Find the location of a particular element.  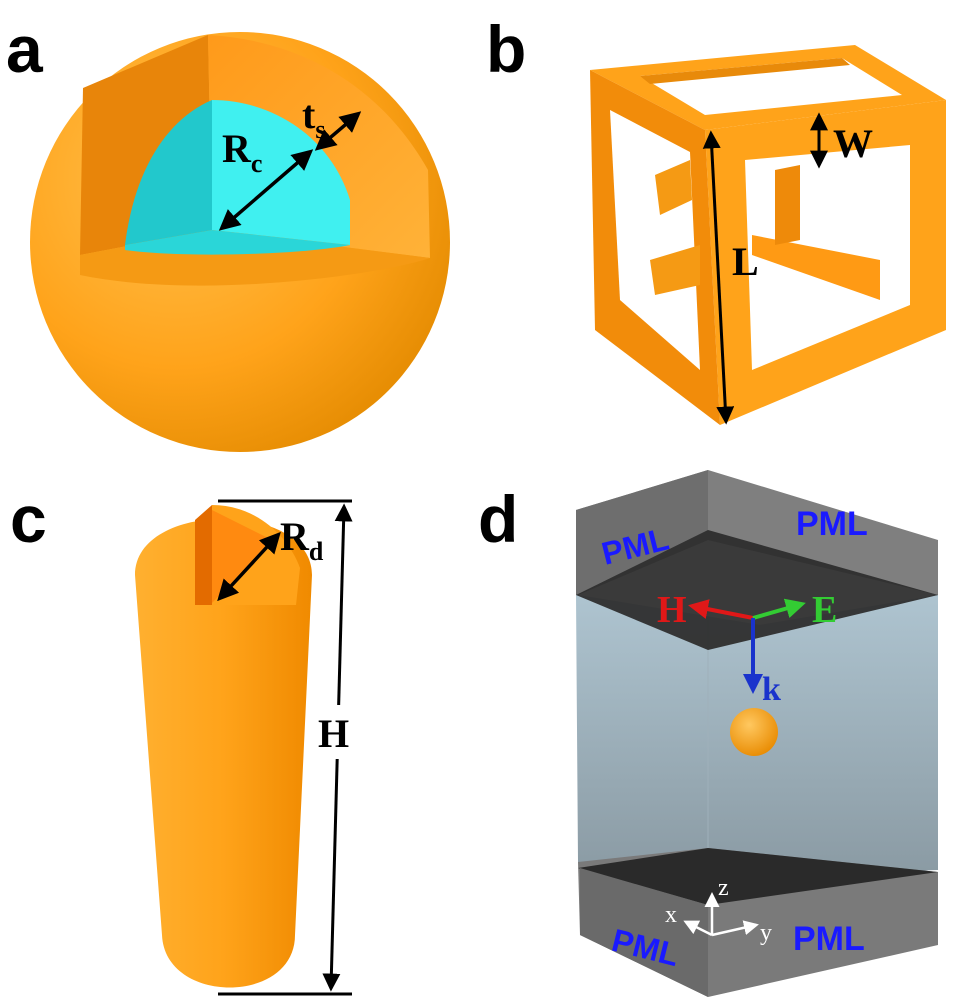

panel-c-letter: c is located at coordinates (28, 519).